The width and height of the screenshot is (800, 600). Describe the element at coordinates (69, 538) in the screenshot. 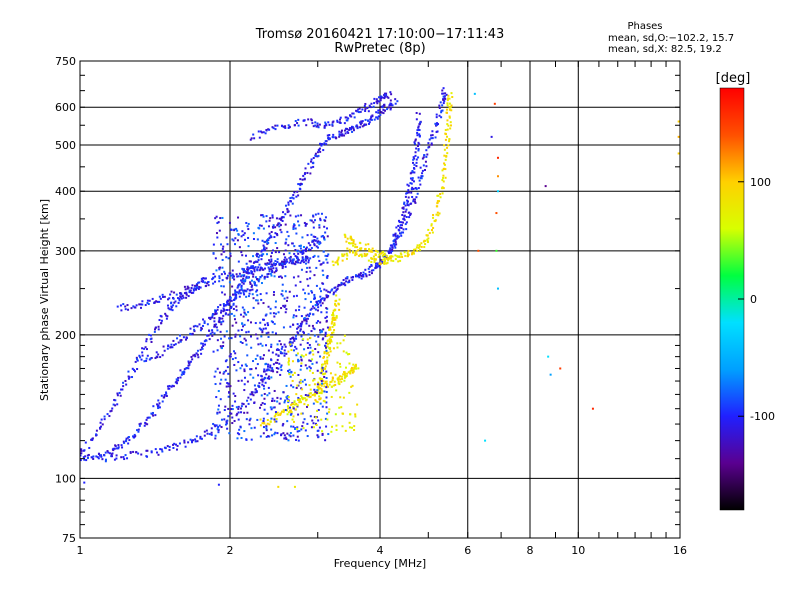

I see `y-tick-label: 75` at that location.